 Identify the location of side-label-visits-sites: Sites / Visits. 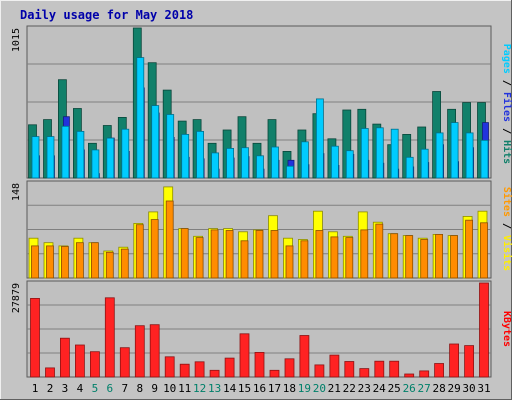
(506, 229).